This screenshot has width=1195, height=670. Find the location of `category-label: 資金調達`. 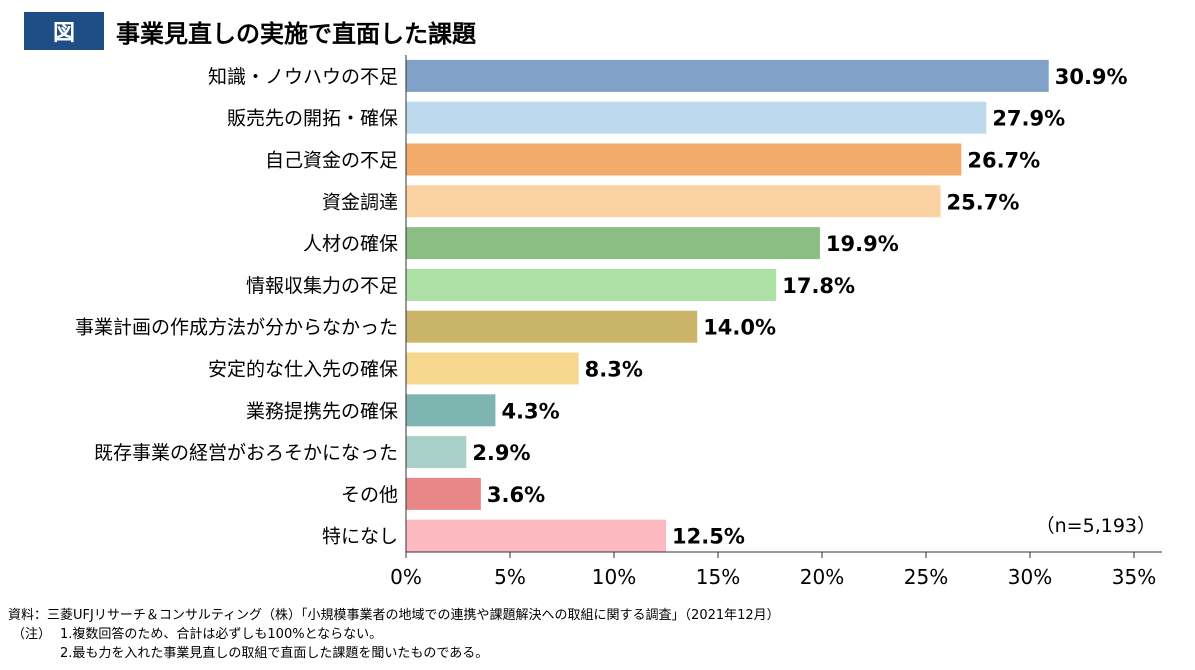

category-label: 資金調達 is located at coordinates (360, 202).